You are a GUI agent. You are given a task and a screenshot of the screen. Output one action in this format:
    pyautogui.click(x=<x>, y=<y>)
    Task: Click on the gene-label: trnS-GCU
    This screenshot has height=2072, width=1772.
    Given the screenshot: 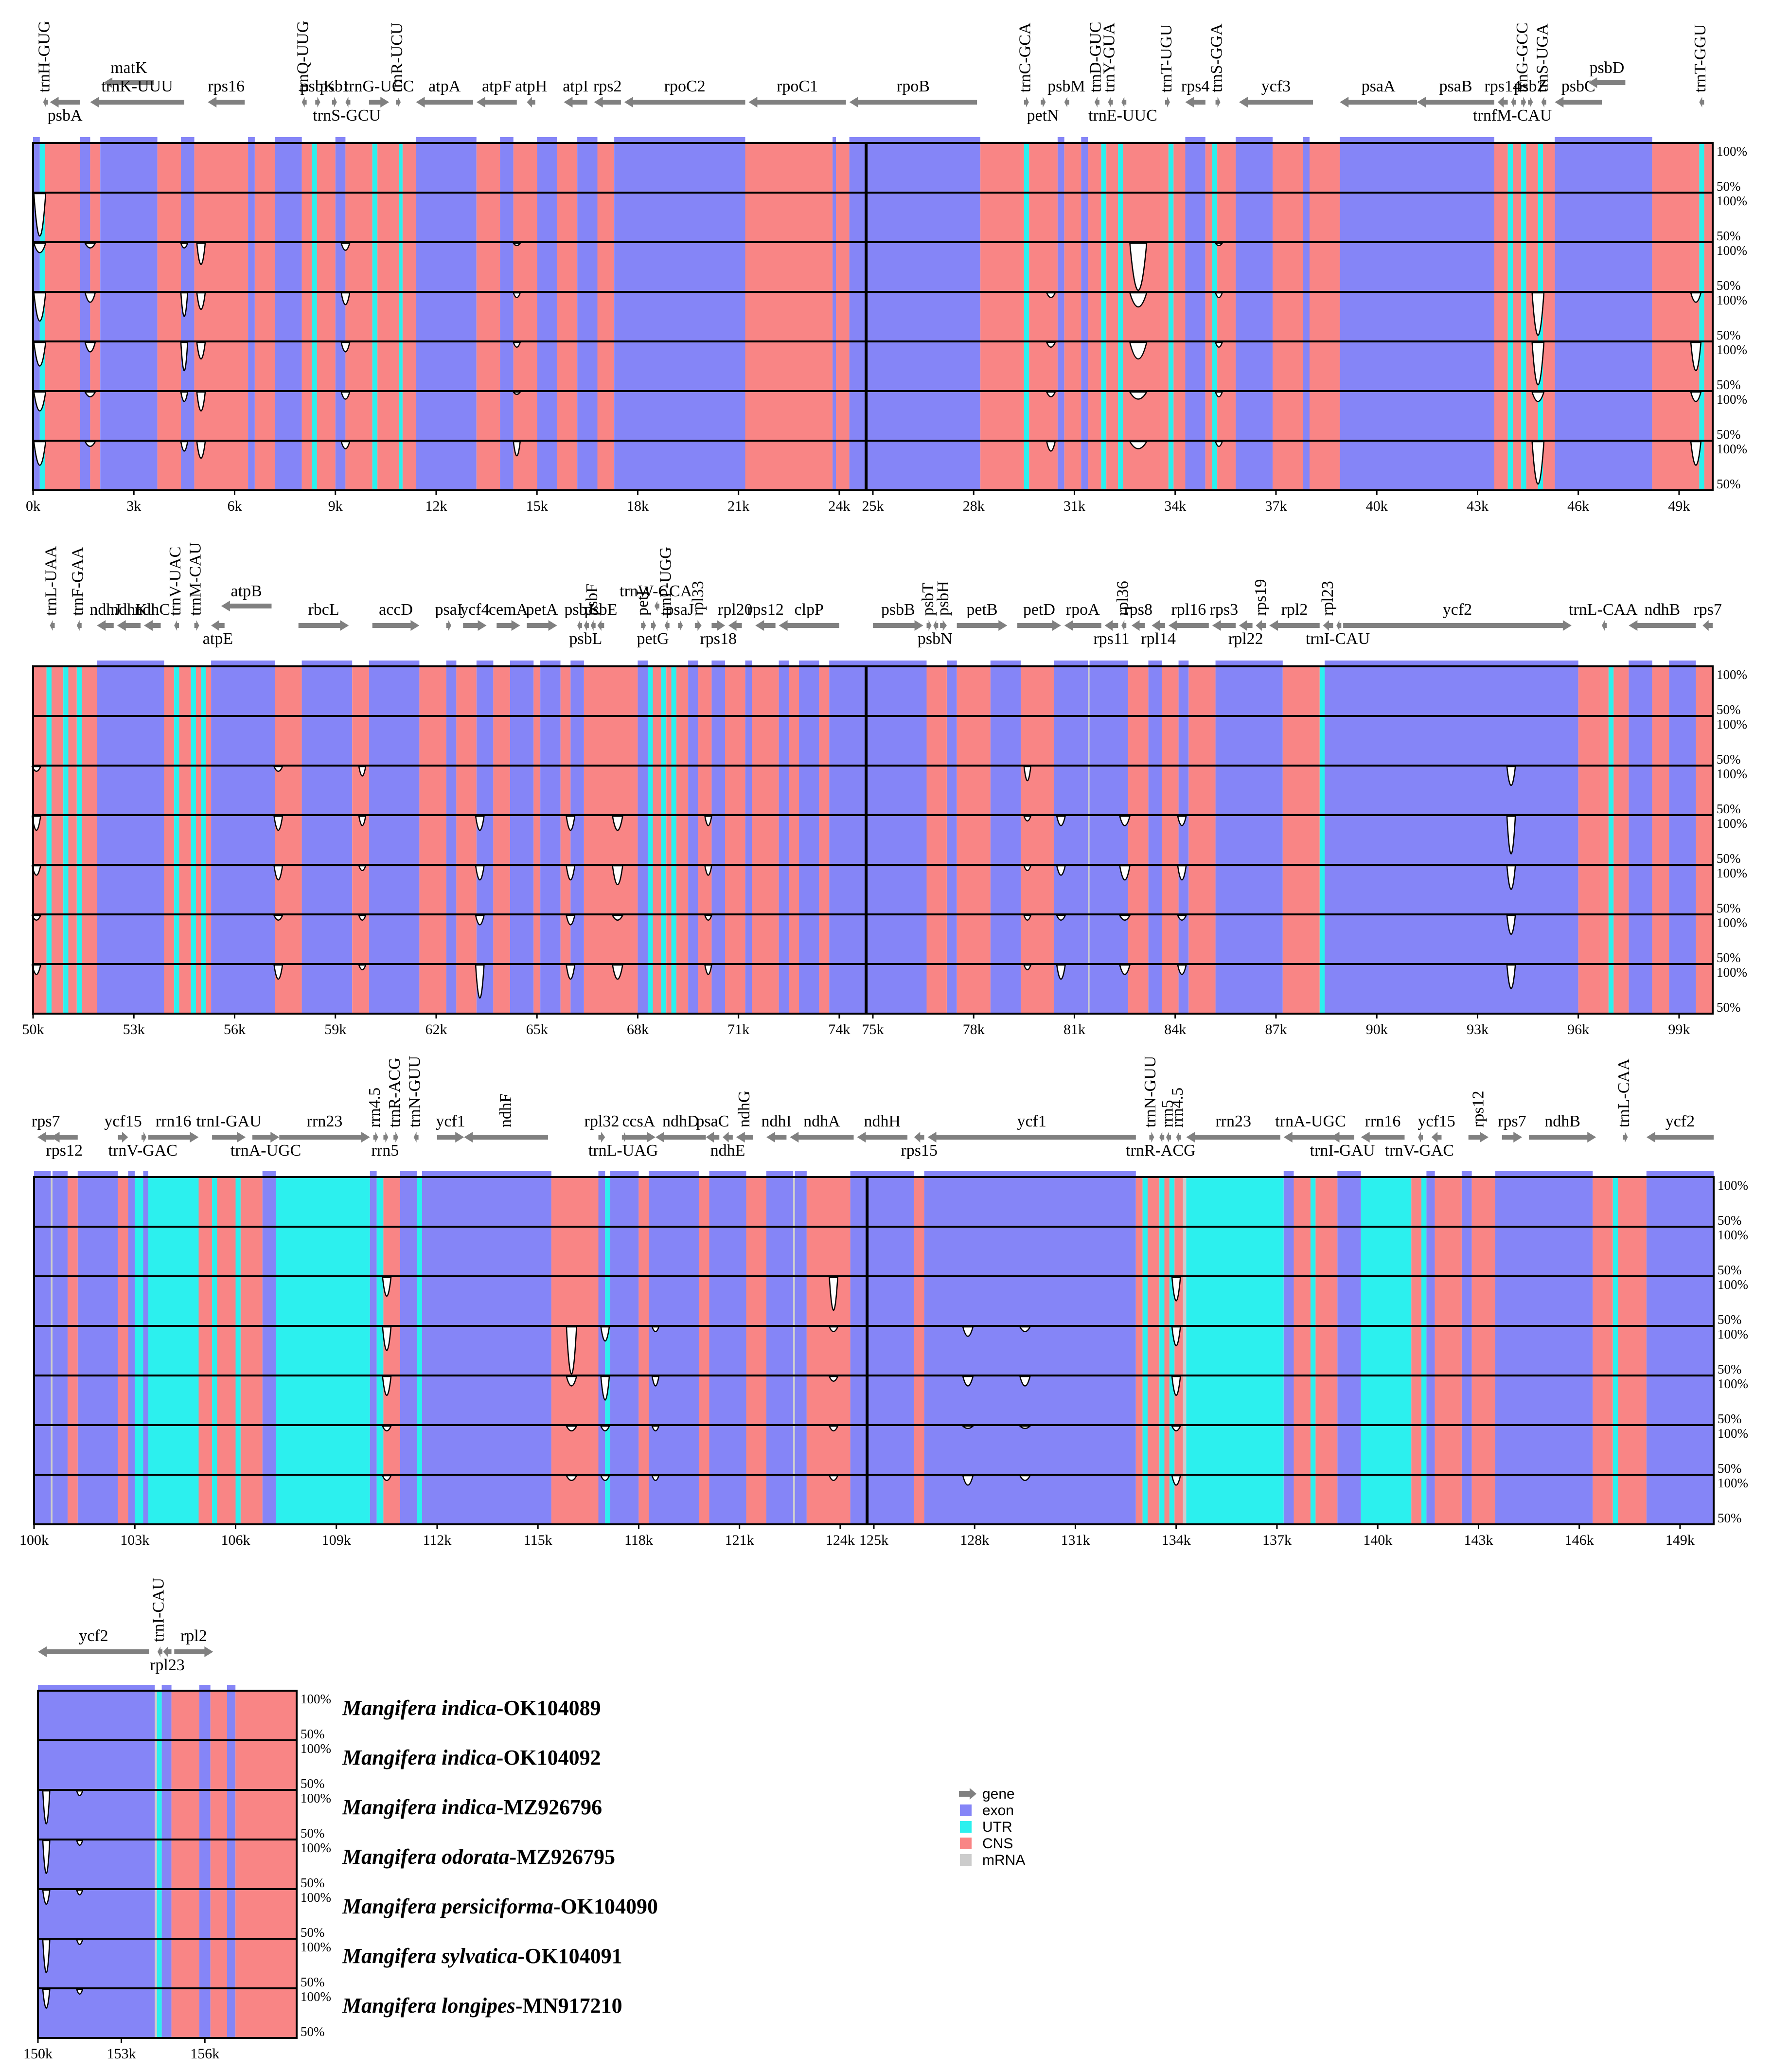 What is the action you would take?
    pyautogui.click(x=347, y=116)
    